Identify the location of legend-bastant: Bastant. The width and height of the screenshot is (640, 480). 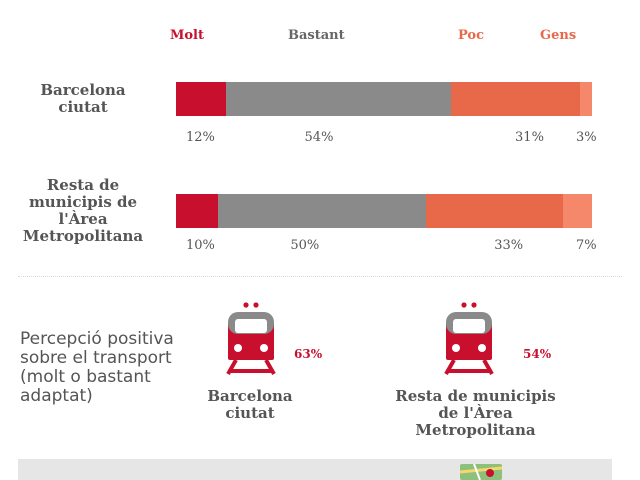
(316, 35).